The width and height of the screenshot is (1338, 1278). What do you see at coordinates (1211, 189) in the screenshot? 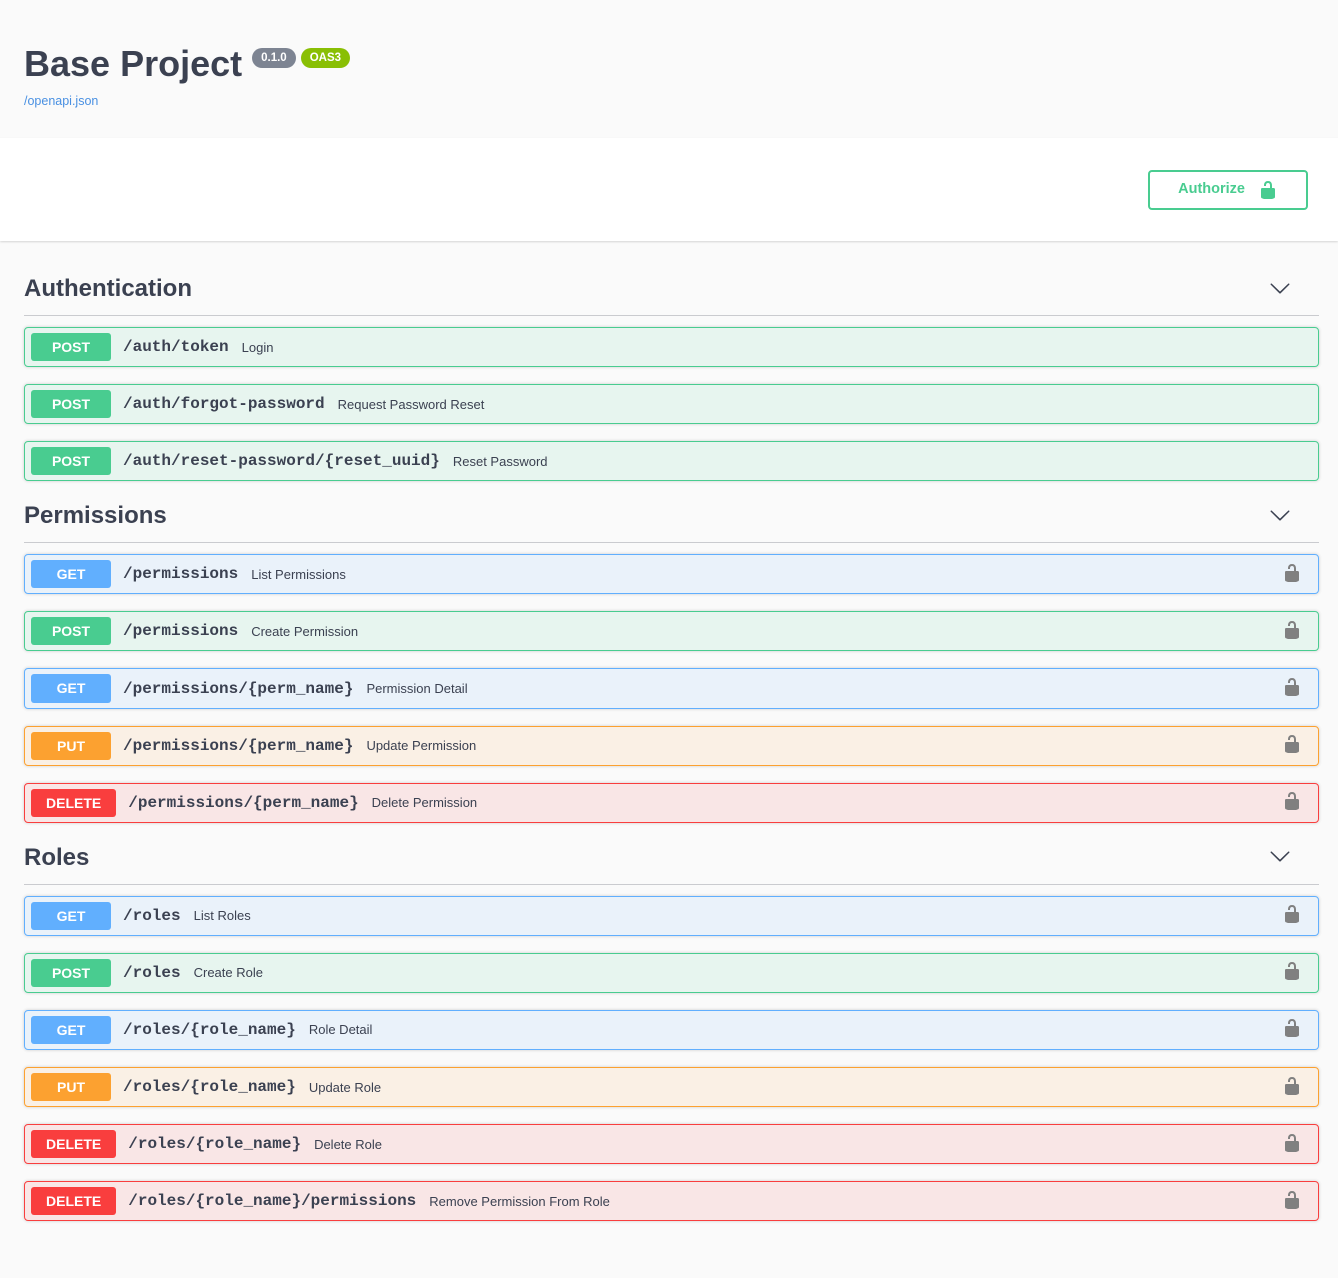
I see `authorize-button-label: Authorize` at bounding box center [1211, 189].